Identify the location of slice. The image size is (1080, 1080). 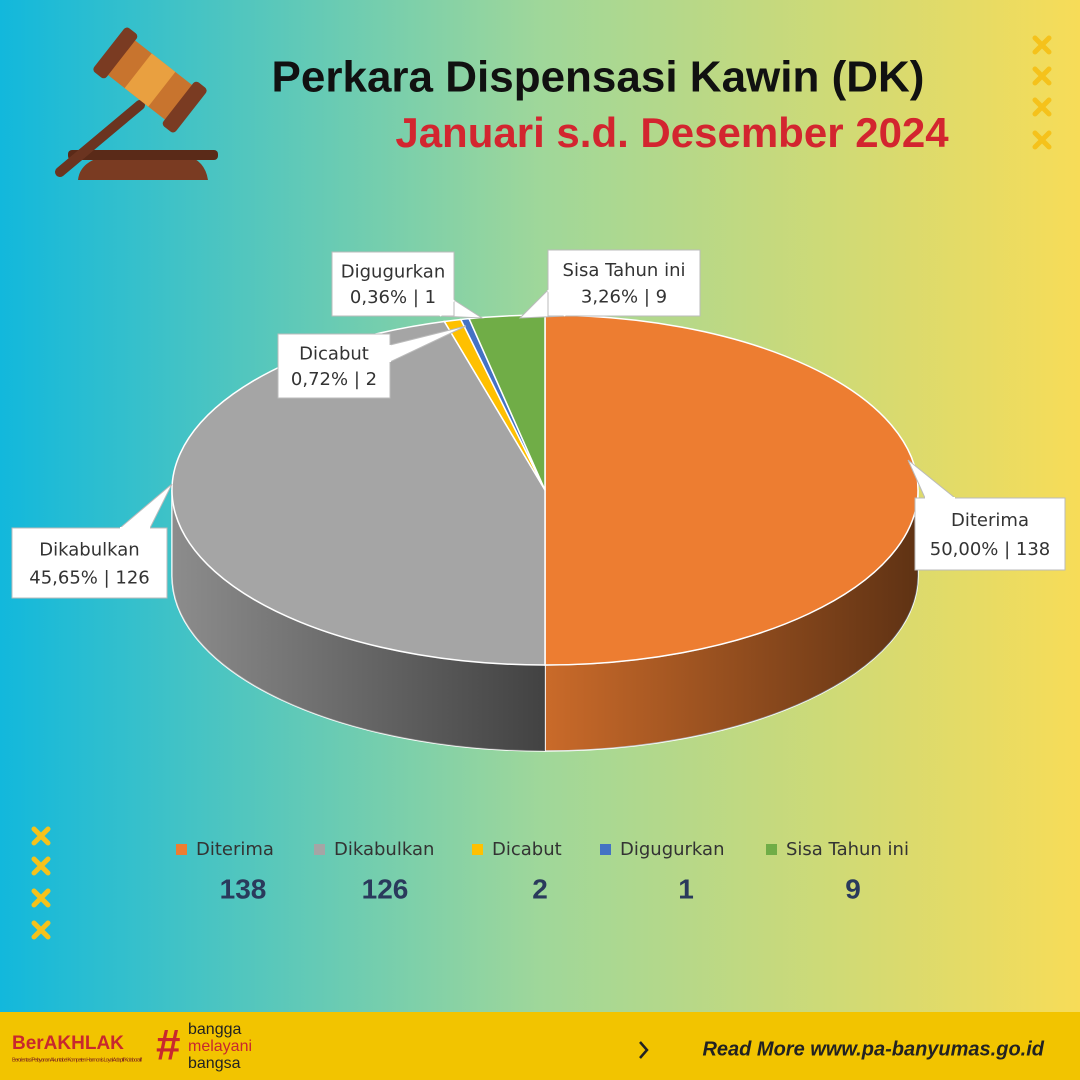
(731, 490).